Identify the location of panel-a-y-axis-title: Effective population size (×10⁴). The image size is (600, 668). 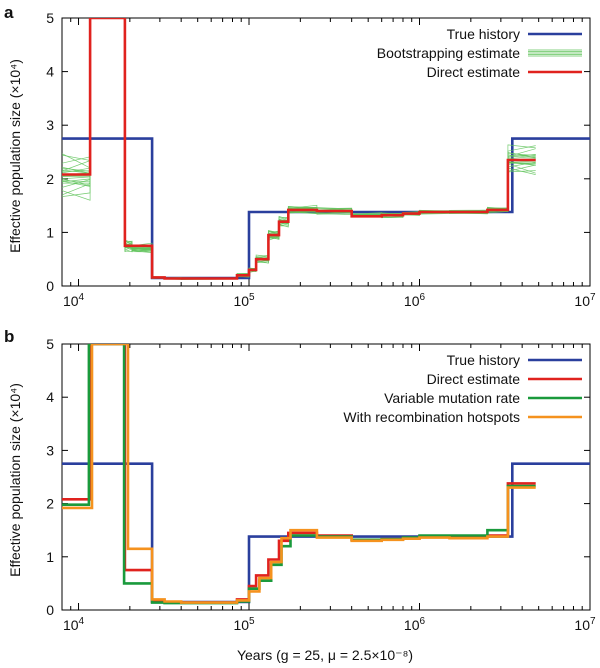
(15, 156).